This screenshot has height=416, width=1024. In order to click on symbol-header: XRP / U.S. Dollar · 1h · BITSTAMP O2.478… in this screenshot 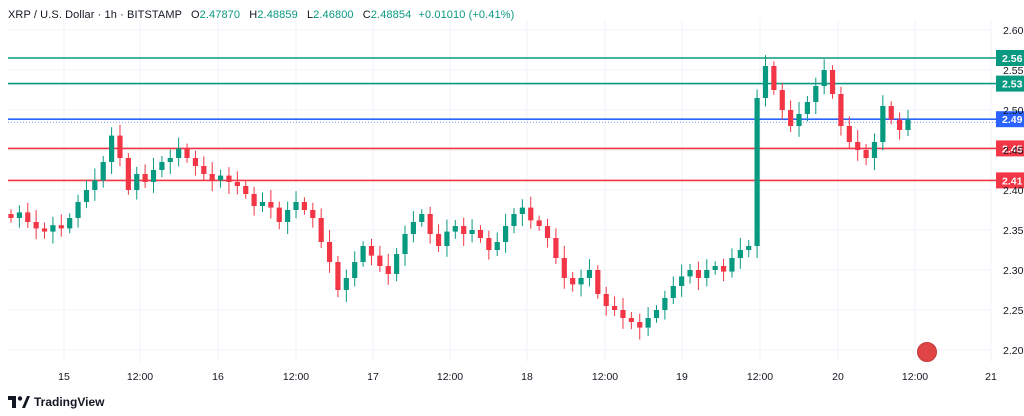, I will do `click(261, 15)`.